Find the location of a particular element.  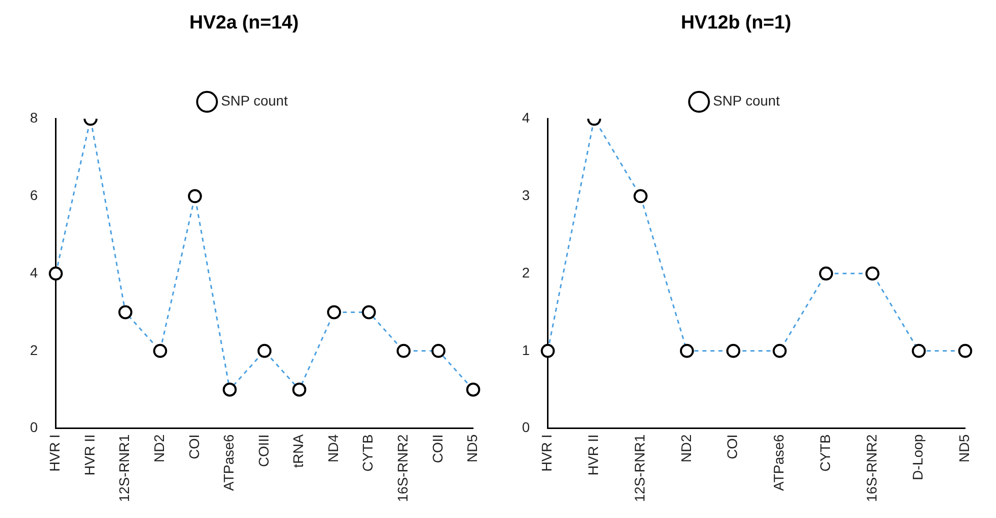

x-tick-label: COII is located at coordinates (437, 449).